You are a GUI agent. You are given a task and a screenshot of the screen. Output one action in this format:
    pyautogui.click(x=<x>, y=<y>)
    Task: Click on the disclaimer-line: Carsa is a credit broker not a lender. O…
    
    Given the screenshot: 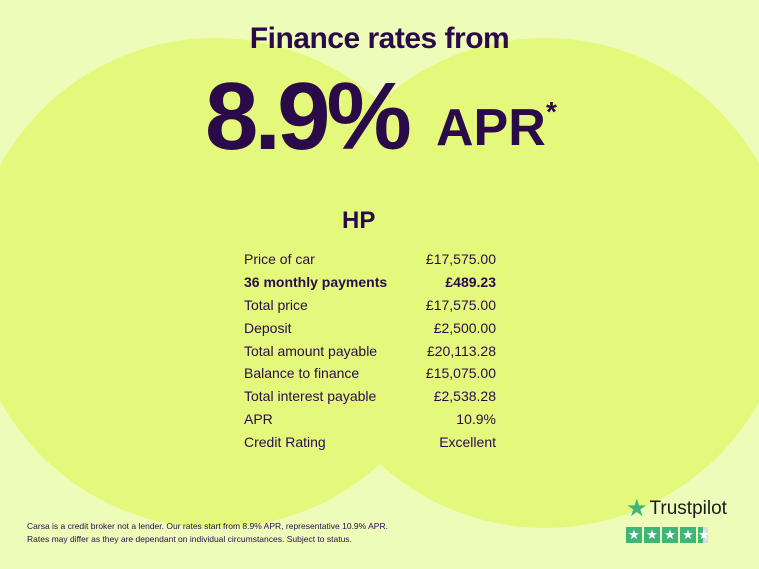 What is the action you would take?
    pyautogui.click(x=207, y=526)
    